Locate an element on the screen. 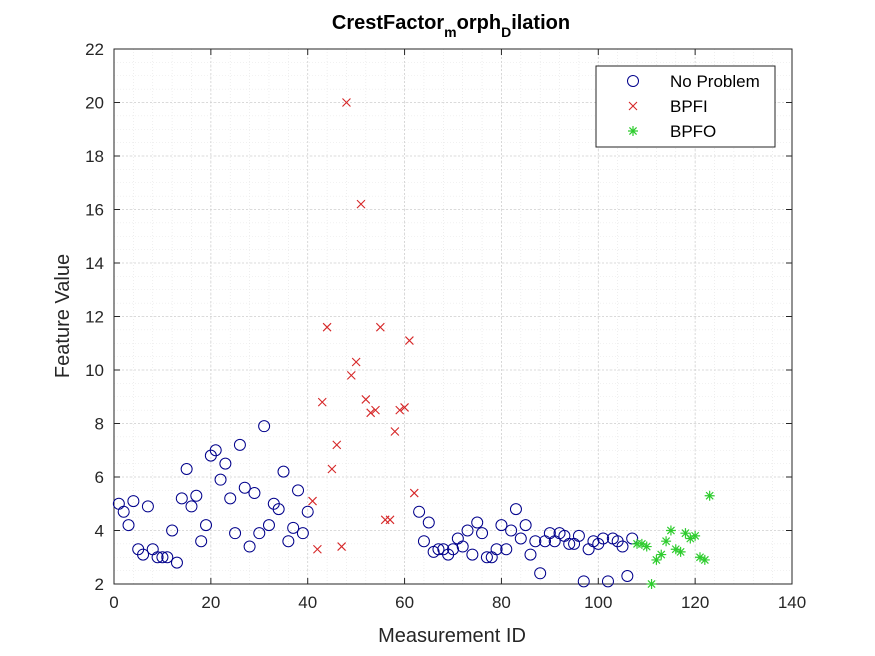 This screenshot has width=875, height=656. legend-label: BPFO is located at coordinates (693, 131).